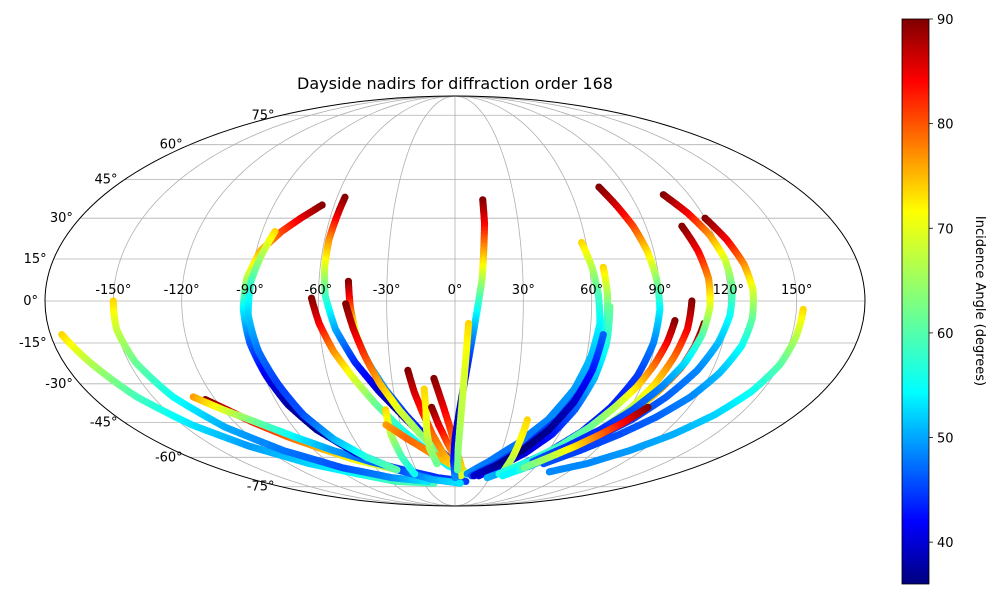 This screenshot has height=600, width=1000. Describe the element at coordinates (59, 384) in the screenshot. I see `latitude-tick-label: -30°` at that location.